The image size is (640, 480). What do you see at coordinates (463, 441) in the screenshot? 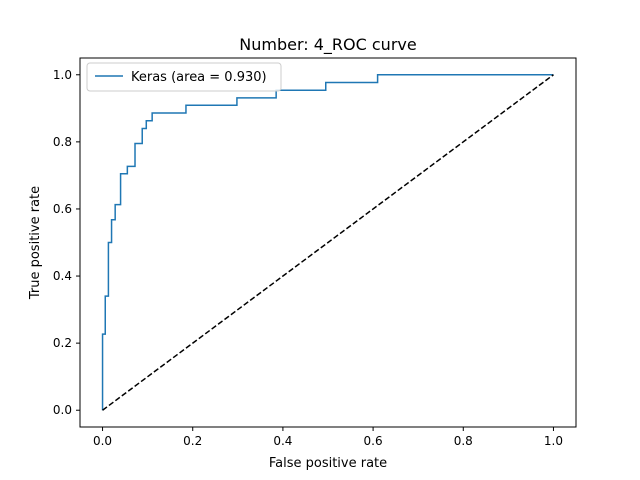
I see `x-tick-label: 0.8` at bounding box center [463, 441].